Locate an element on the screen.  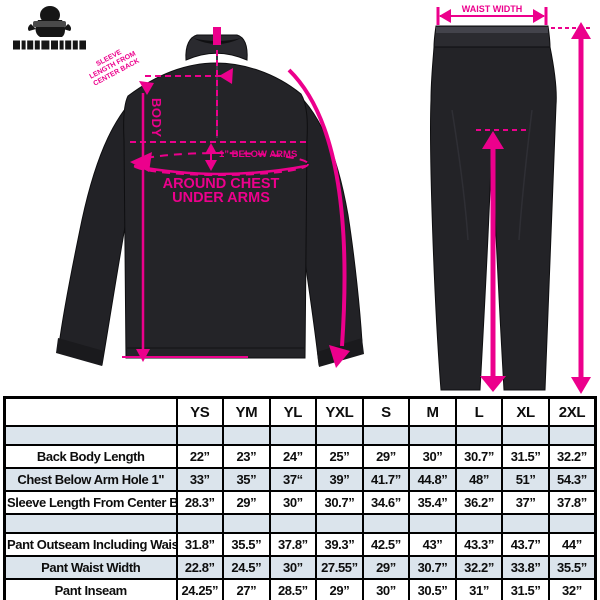
table-cell: 42.5” is located at coordinates (386, 544).